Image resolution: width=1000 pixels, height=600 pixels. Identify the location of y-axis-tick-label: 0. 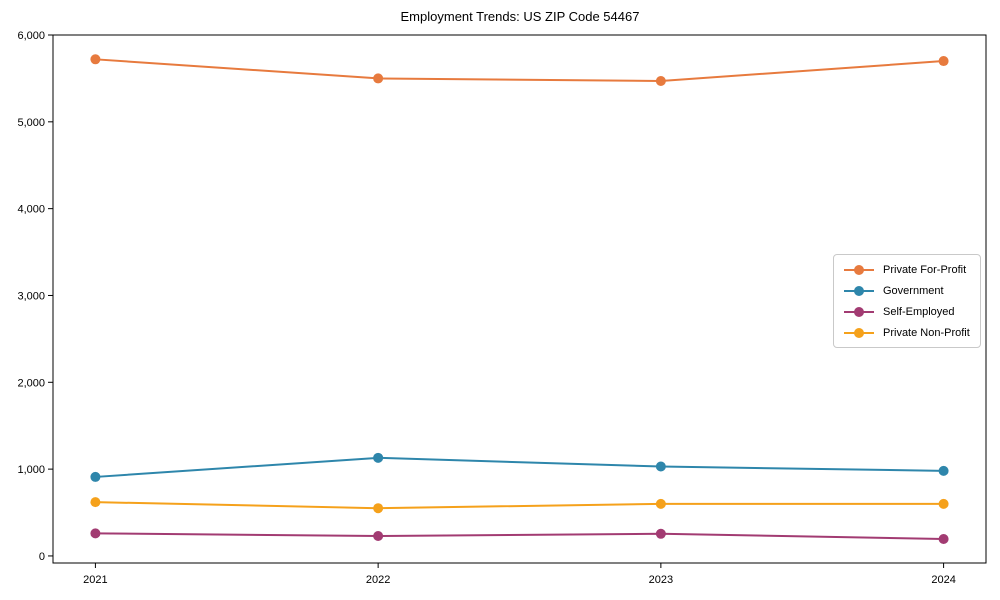
(42, 557).